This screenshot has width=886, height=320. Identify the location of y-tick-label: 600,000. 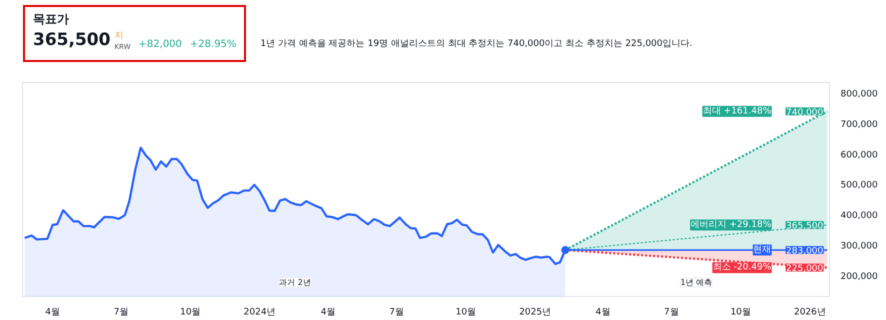
(859, 155).